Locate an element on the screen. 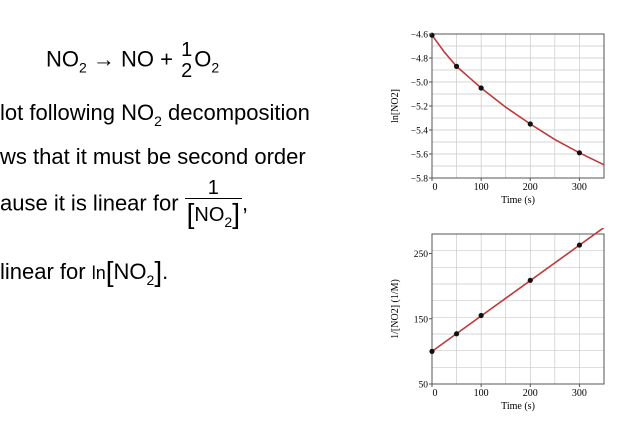 This screenshot has height=421, width=626. text-line-1: lot following NO2 decomposition is located at coordinates (155, 114).